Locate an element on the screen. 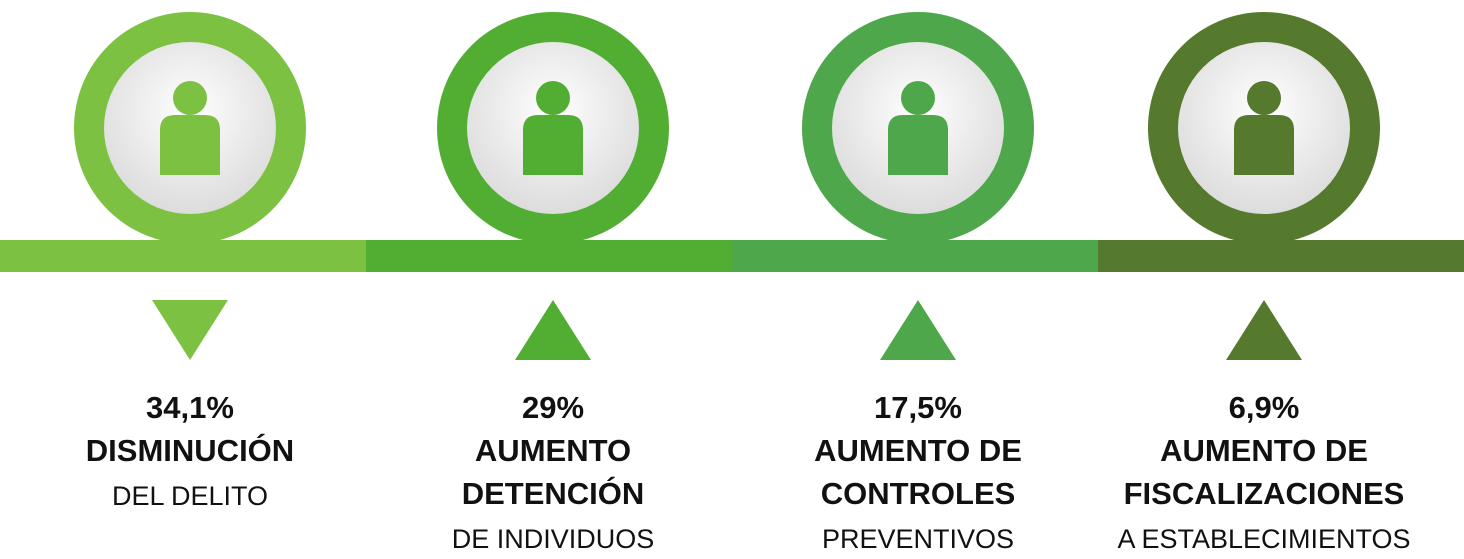 This screenshot has height=559, width=1464. heading: AUMENTO is located at coordinates (553, 450).